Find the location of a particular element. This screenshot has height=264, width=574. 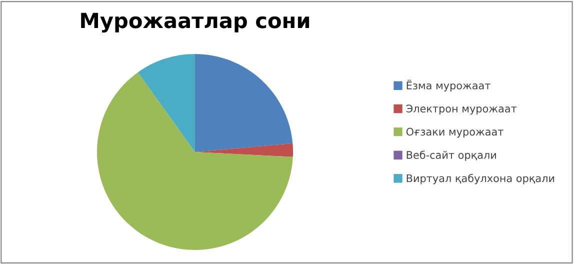

legend-label: Виртуал қабулхона орқали is located at coordinates (480, 179).